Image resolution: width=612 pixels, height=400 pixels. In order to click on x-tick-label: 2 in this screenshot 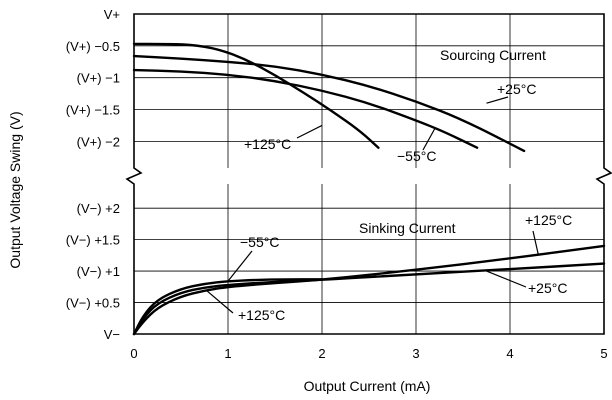, I will do `click(321, 353)`.